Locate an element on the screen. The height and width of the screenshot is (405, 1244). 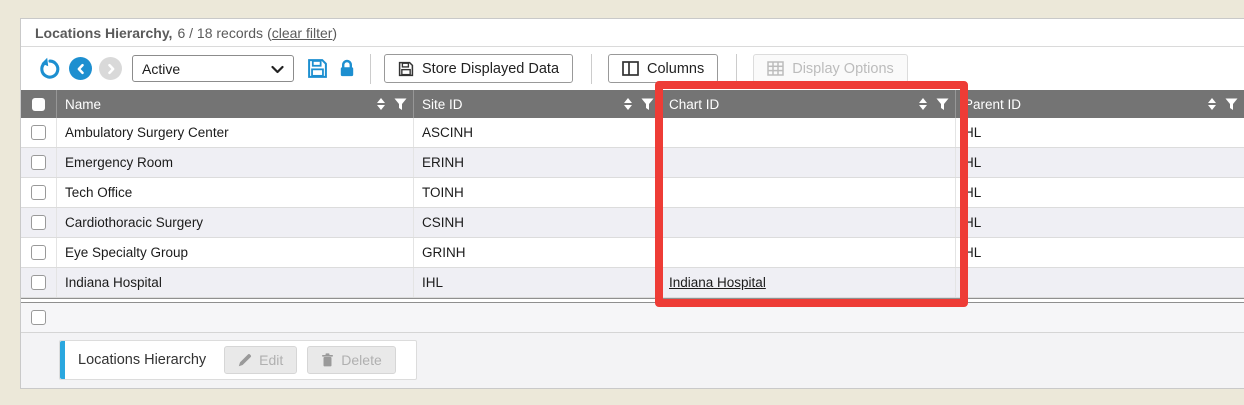
edit-label: Edit is located at coordinates (271, 360).